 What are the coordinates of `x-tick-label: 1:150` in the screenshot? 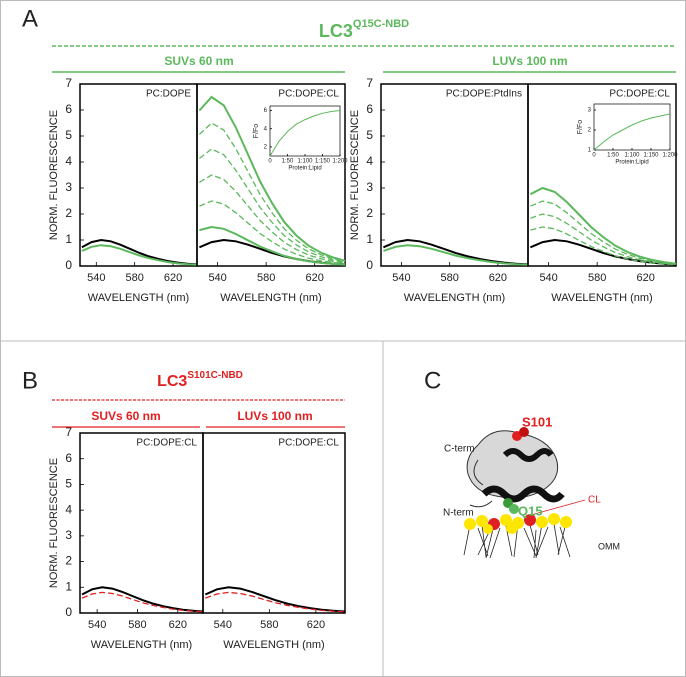 It's located at (651, 156).